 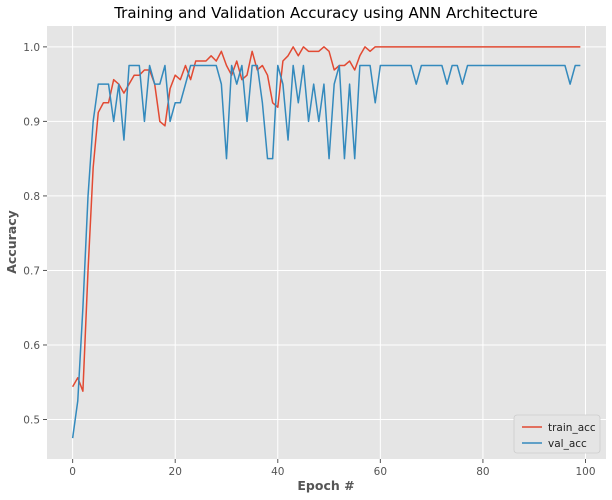 What do you see at coordinates (325, 485) in the screenshot?
I see `x-axis-label: Epoch #` at bounding box center [325, 485].